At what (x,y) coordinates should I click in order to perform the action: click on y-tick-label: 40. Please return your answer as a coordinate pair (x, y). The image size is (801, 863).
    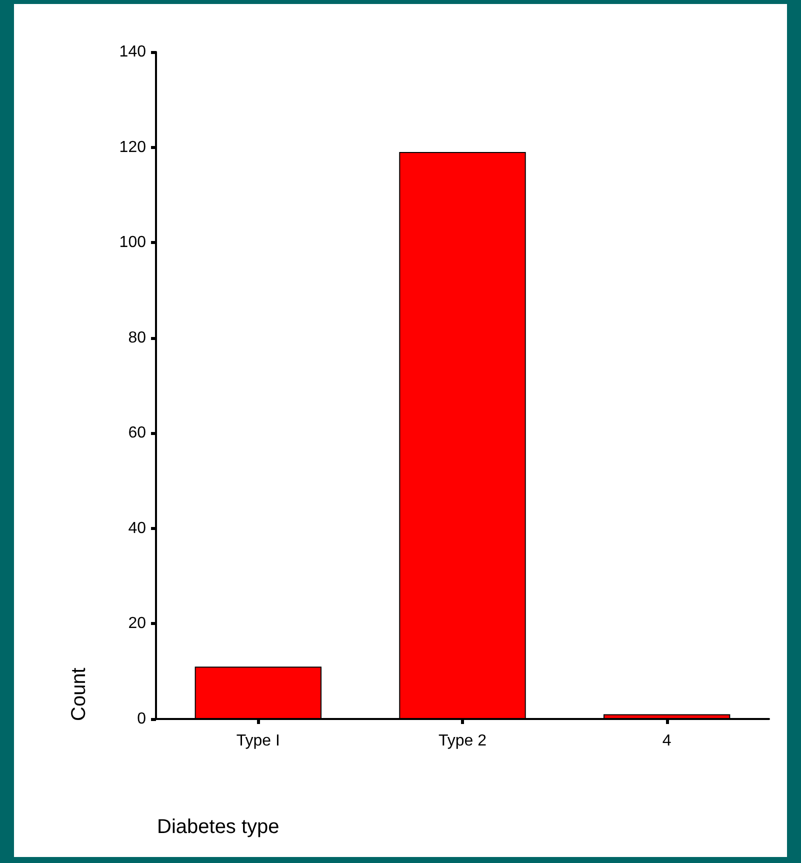
    Looking at the image, I should click on (137, 528).